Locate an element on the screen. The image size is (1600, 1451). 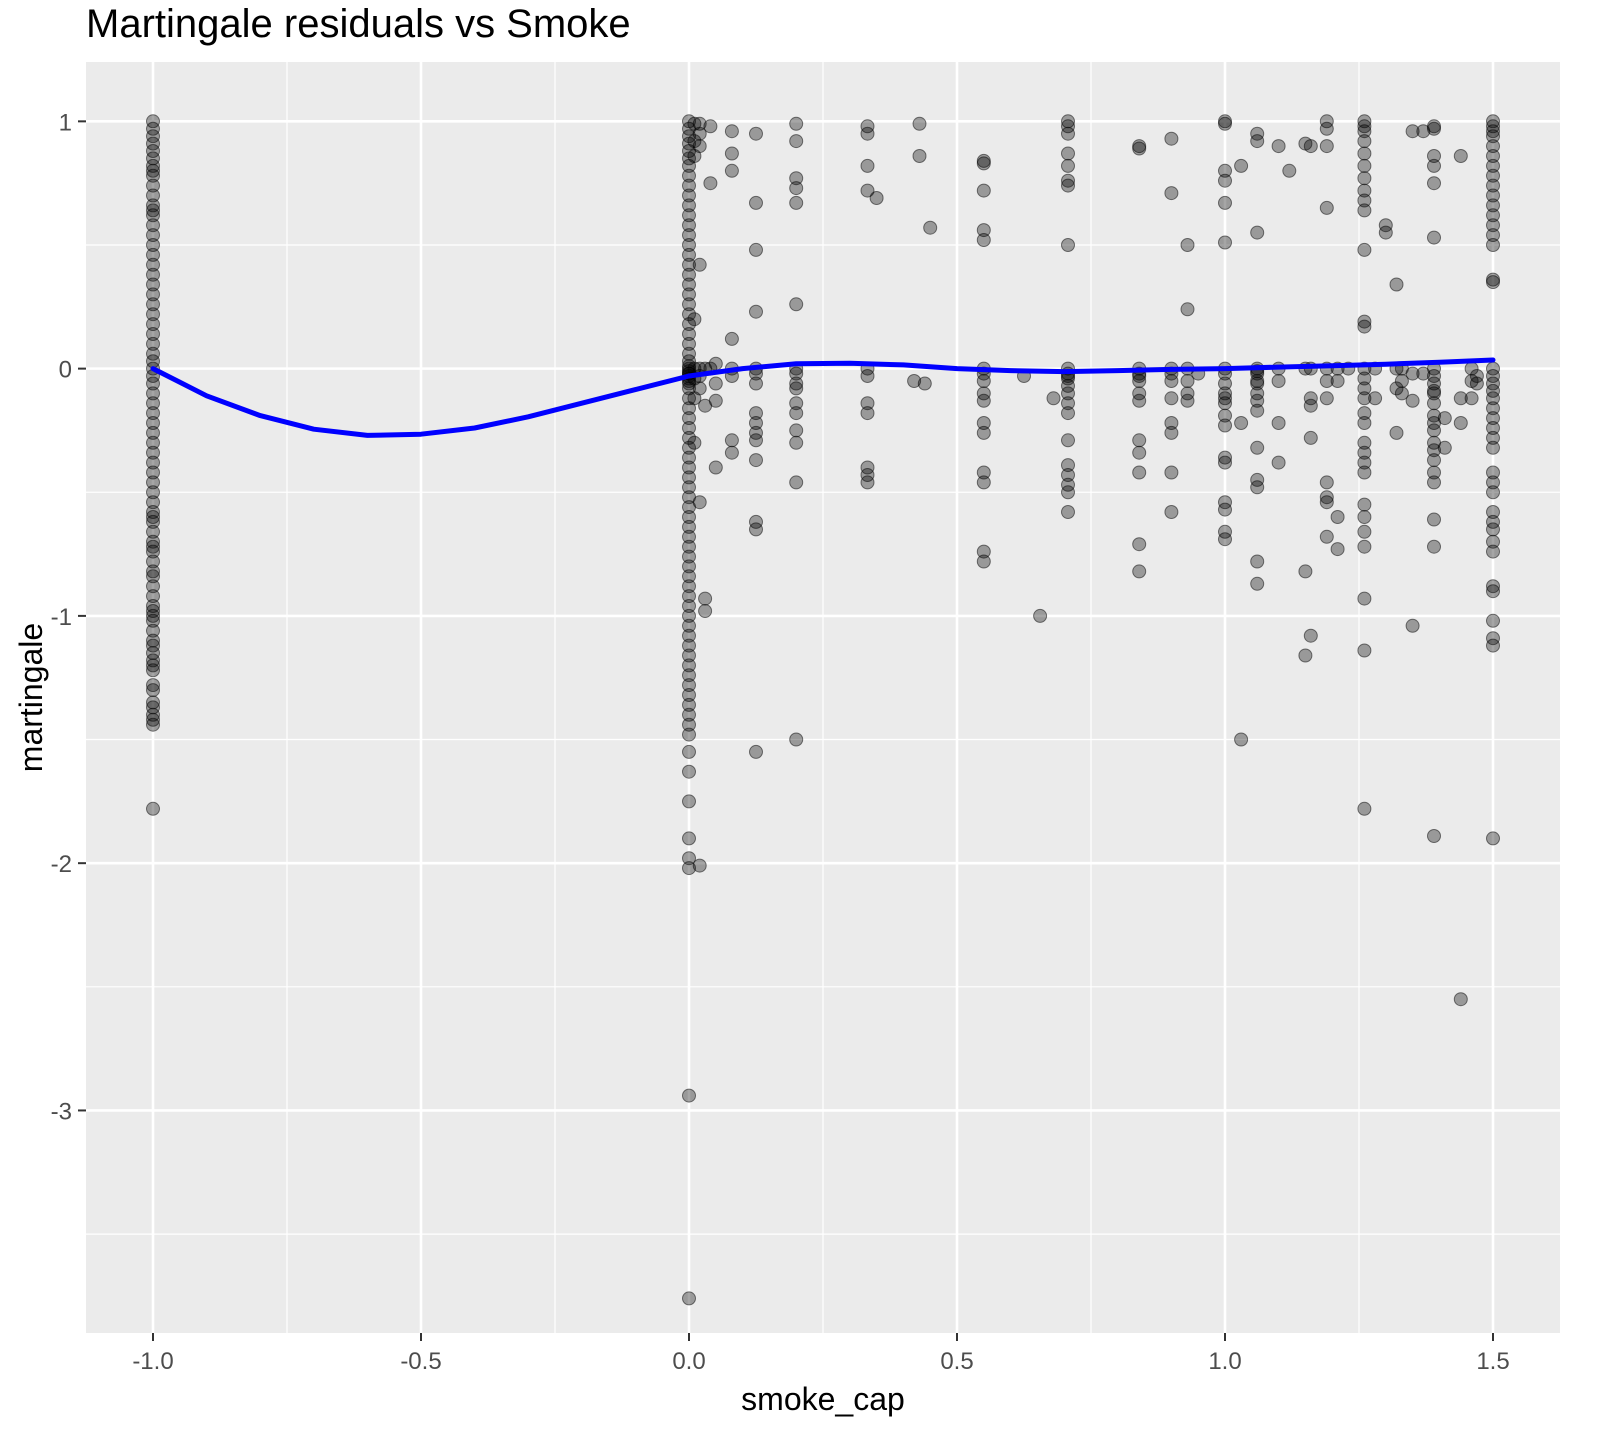
x-tick-label: -1.0 is located at coordinates (152, 1361).